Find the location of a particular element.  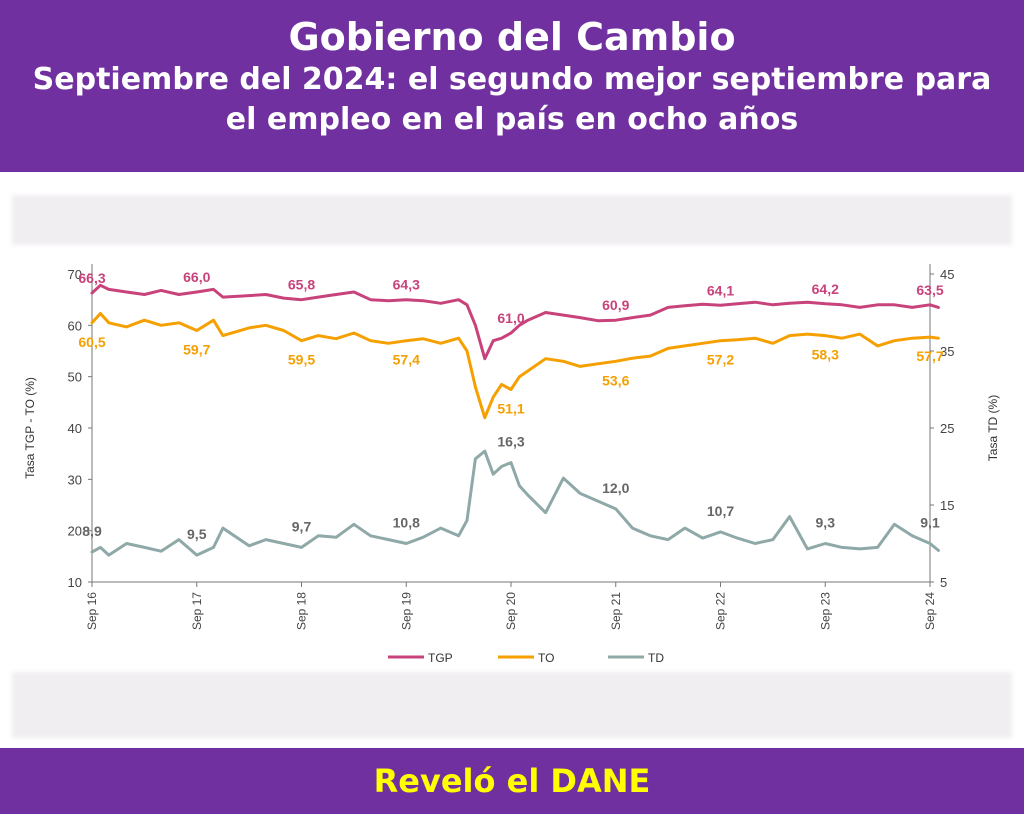

legend-label-to: TO is located at coordinates (546, 658).